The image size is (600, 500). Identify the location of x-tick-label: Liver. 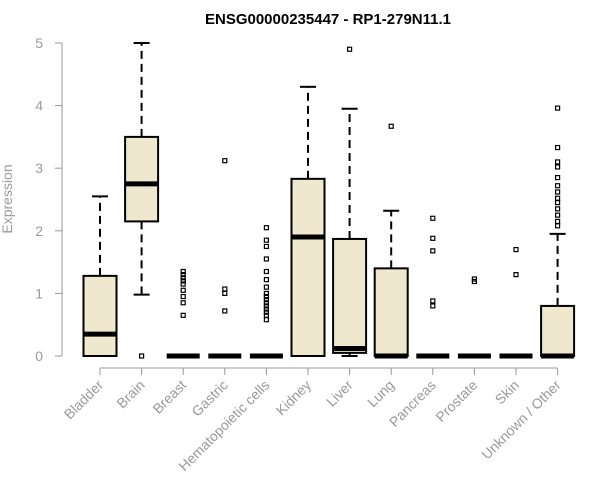
(339, 393).